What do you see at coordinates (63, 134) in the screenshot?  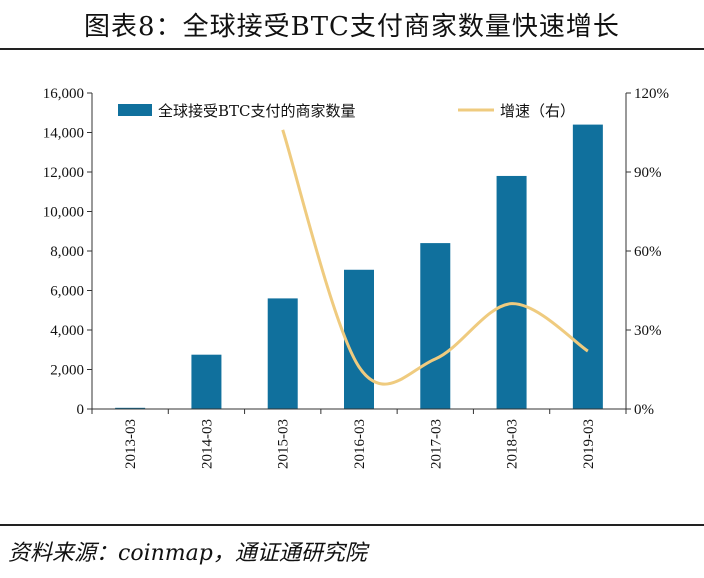 I see `left-tick-label: 14,000` at bounding box center [63, 134].